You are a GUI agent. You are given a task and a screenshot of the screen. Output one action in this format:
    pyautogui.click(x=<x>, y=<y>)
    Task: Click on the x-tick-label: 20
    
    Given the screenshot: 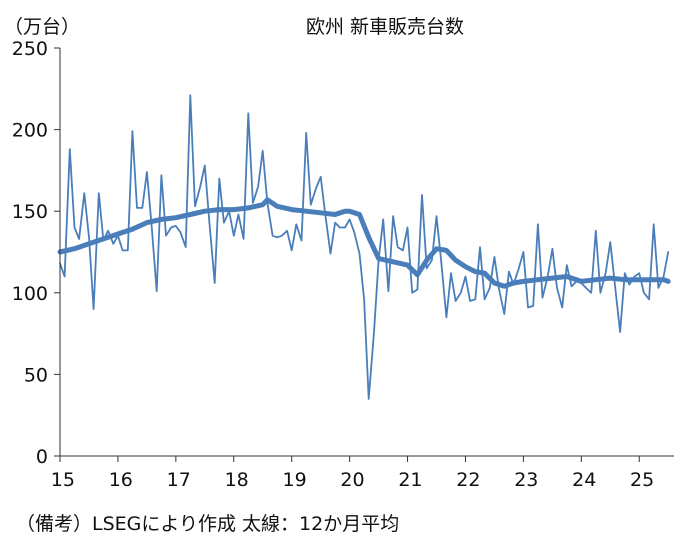 What is the action you would take?
    pyautogui.click(x=352, y=480)
    